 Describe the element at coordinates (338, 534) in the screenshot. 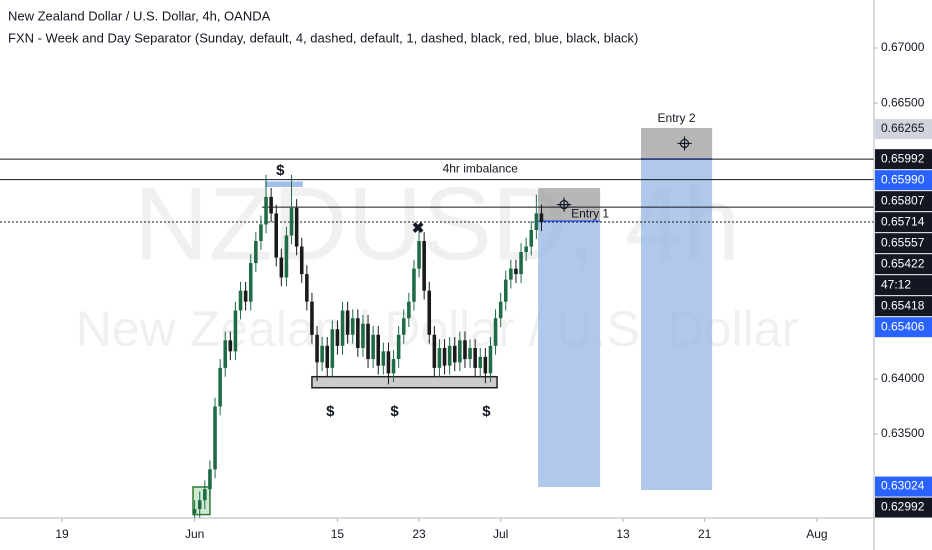

I see `x-tick-label: 15` at that location.